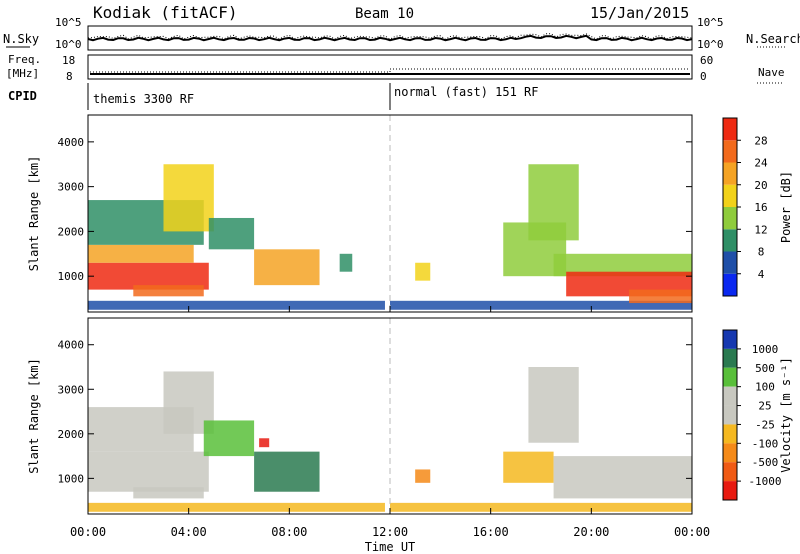 The height and width of the screenshot is (554, 800). Describe the element at coordinates (765, 424) in the screenshot. I see `velocity-colorbar-label-4: -25` at that location.